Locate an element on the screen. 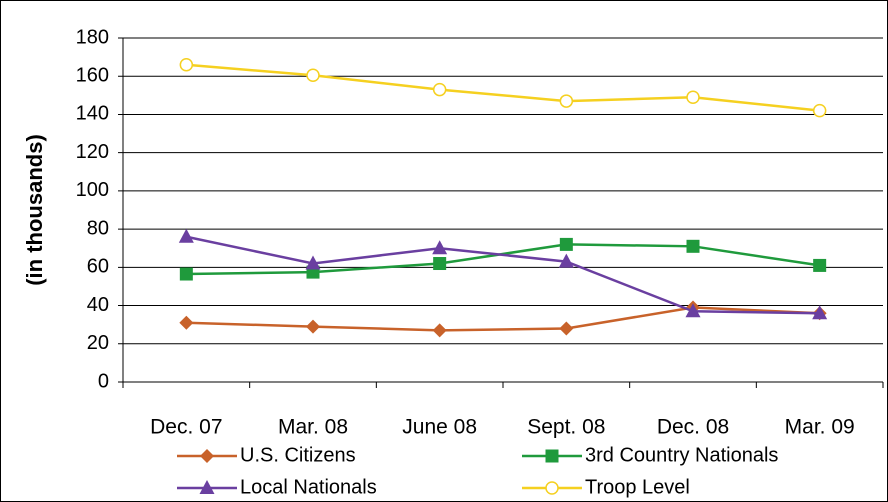  x-tick-label: Sept. 08 is located at coordinates (566, 427).